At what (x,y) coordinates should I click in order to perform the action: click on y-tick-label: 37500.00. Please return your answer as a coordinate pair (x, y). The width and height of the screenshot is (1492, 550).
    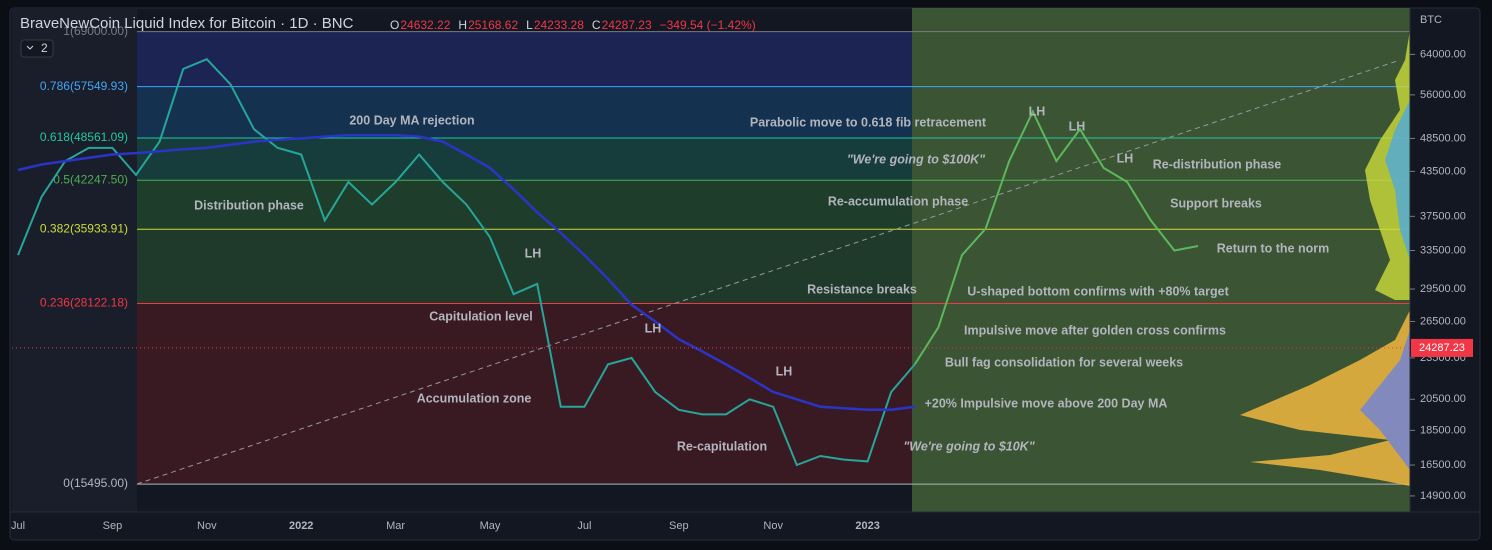
    Looking at the image, I should click on (1443, 216).